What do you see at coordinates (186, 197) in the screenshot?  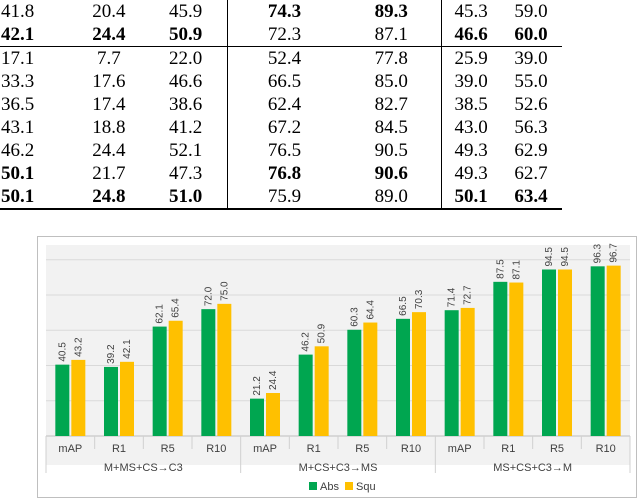 I see `table-cell: 51.0` at bounding box center [186, 197].